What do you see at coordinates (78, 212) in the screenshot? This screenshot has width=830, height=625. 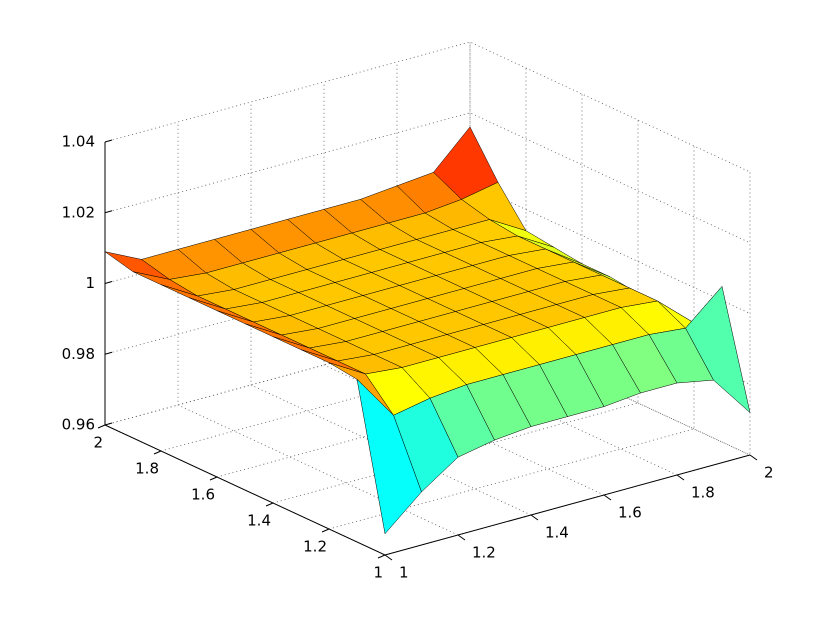 I see `z-tick-label: 1.02` at bounding box center [78, 212].